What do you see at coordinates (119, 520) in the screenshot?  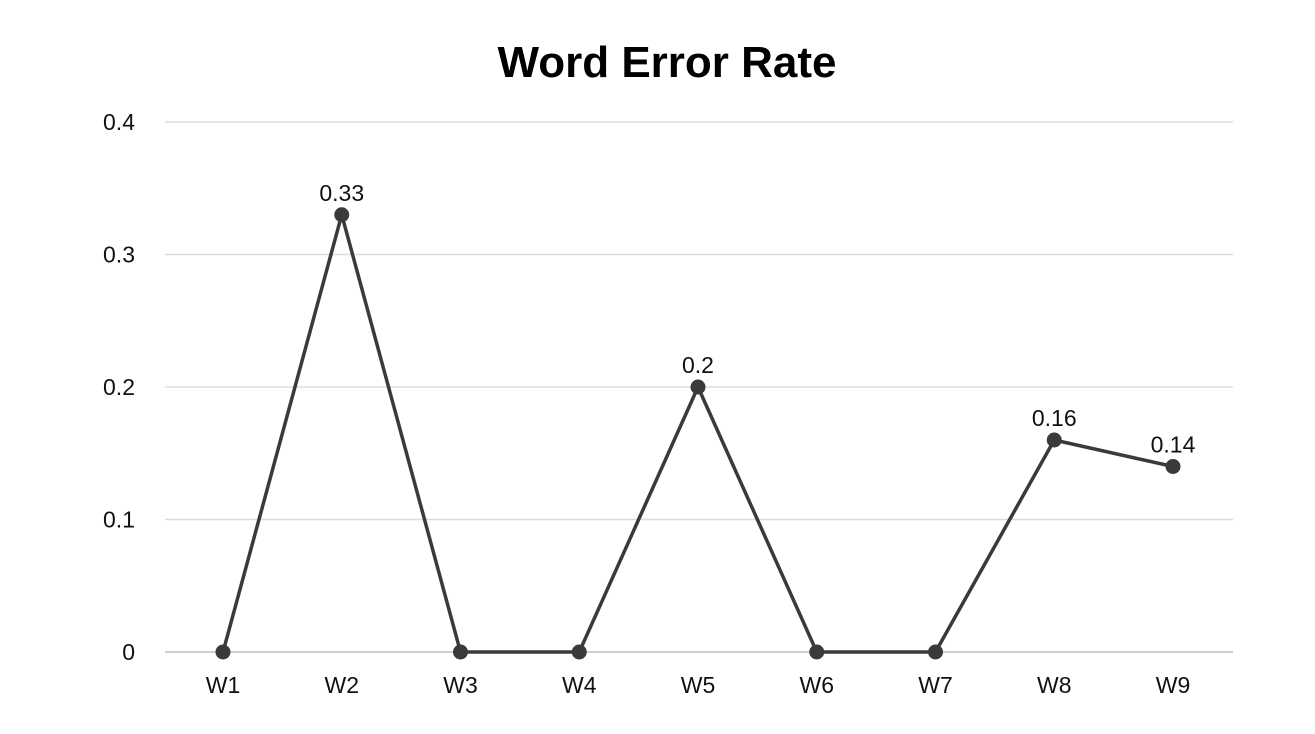 I see `y-tick-label: 0.1` at bounding box center [119, 520].